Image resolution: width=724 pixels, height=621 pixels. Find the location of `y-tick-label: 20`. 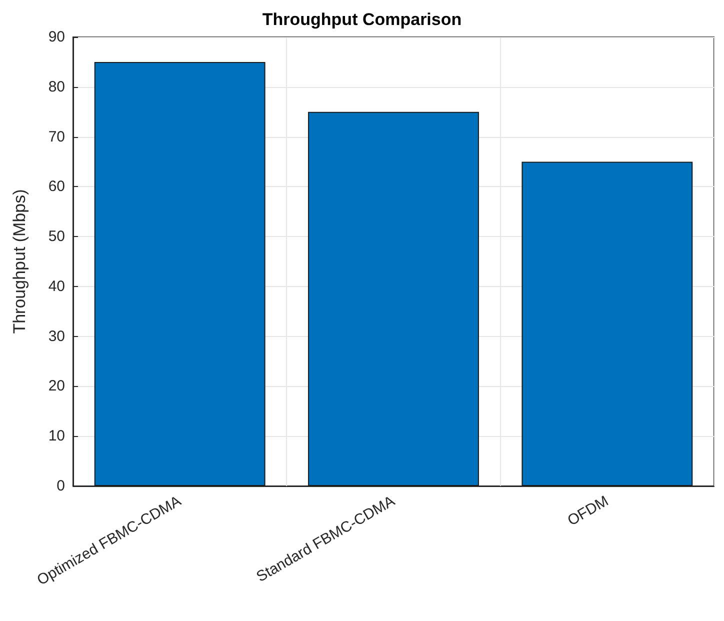

y-tick-label: 20 is located at coordinates (56, 386).